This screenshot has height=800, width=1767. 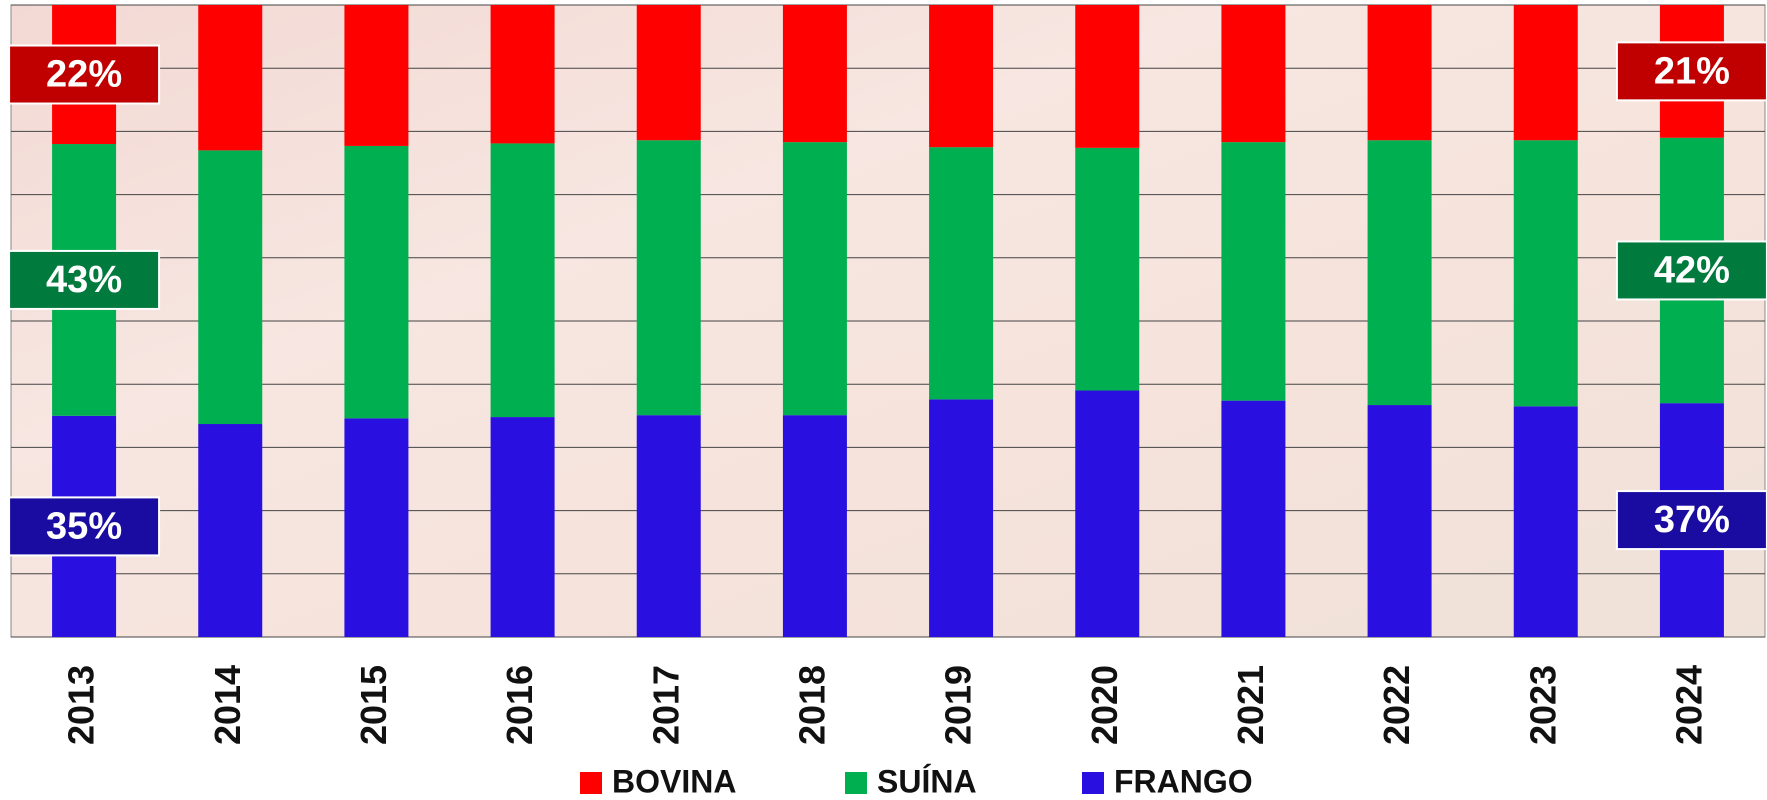 What do you see at coordinates (958, 705) in the screenshot?
I see `x-tick-label: 2019` at bounding box center [958, 705].